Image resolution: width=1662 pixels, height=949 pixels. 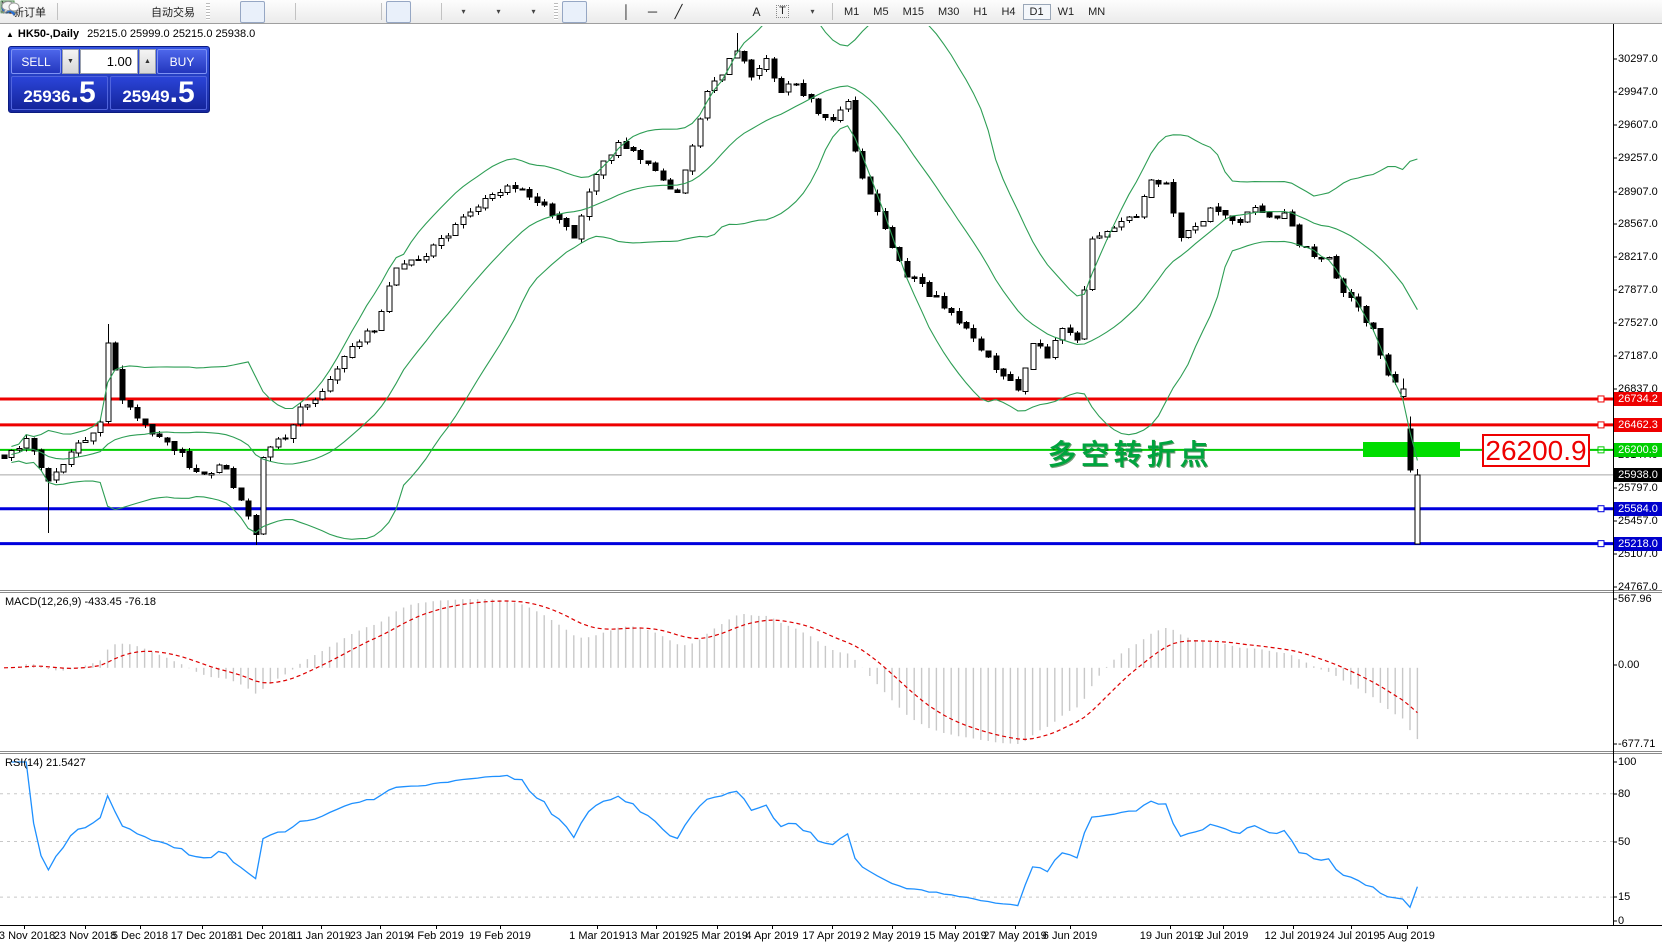 What do you see at coordinates (1638, 158) in the screenshot?
I see `price-tick: 29257.0` at bounding box center [1638, 158].